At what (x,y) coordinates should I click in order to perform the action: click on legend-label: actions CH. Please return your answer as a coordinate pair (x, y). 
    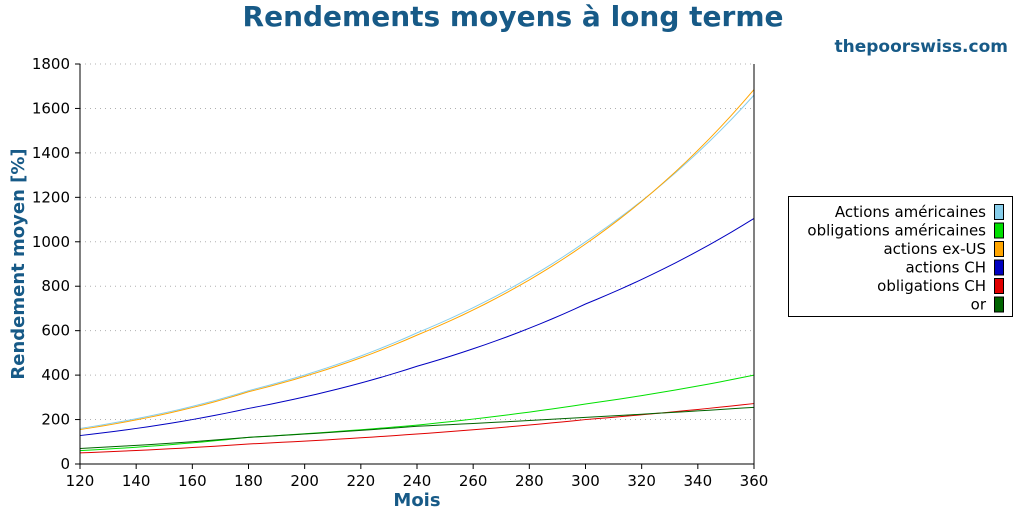
    Looking at the image, I should click on (945, 268).